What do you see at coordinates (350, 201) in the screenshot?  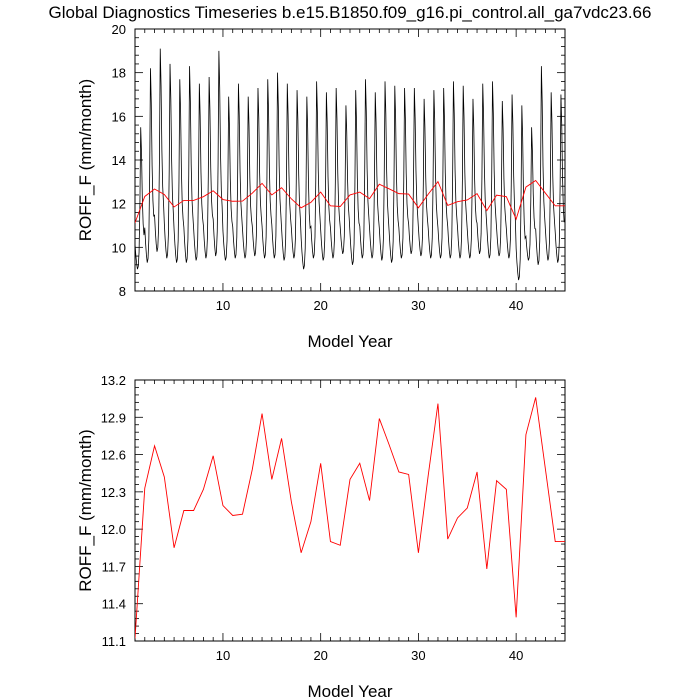 I see `annual-mean-series-line` at bounding box center [350, 201].